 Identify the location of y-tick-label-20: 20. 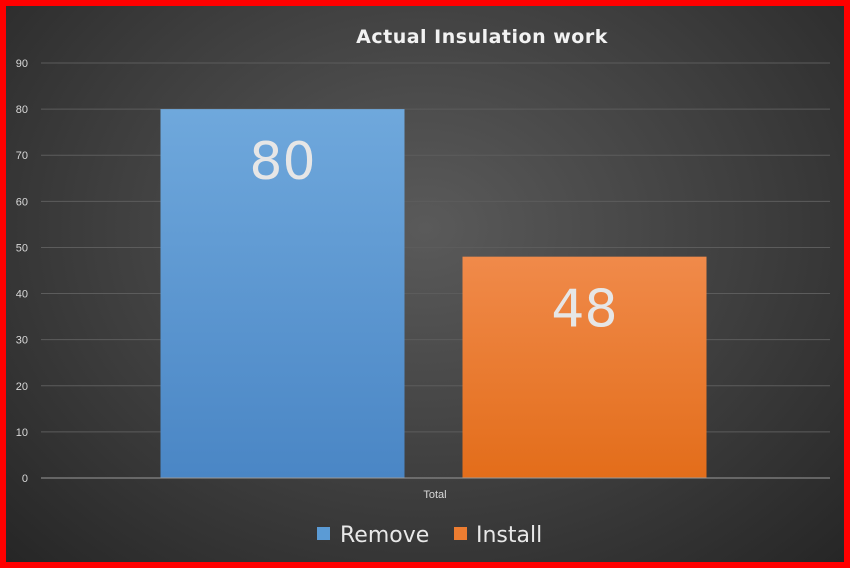
(22, 387).